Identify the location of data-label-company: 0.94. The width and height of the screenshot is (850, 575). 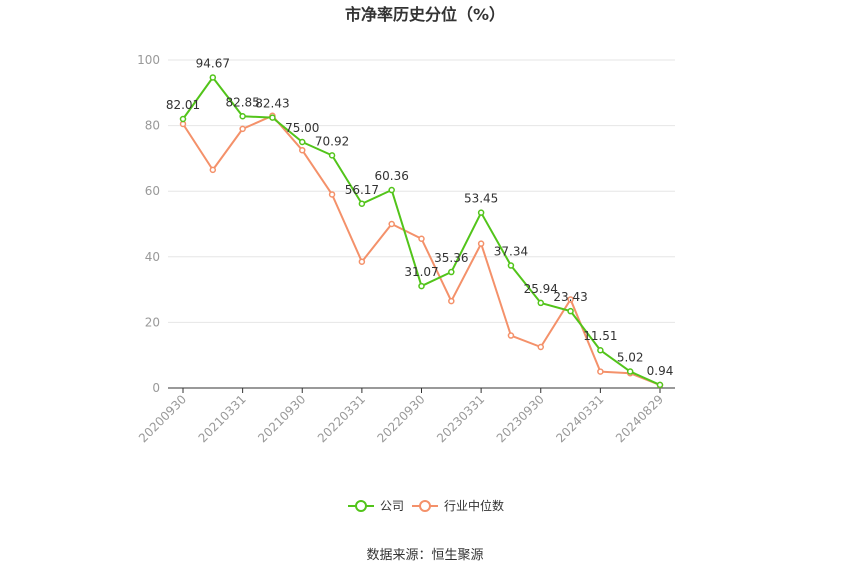
(660, 371).